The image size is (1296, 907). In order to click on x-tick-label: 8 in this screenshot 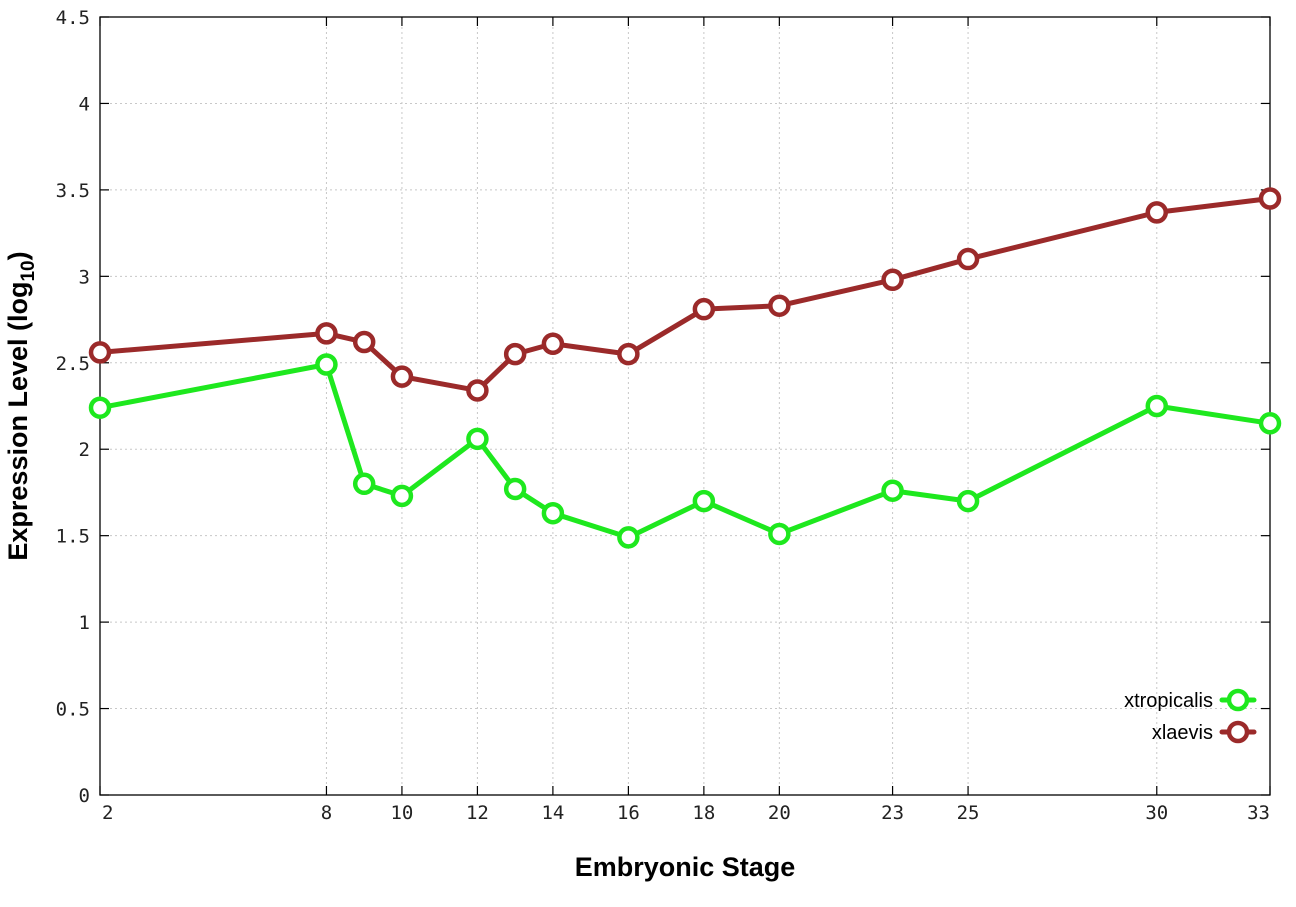, I will do `click(326, 813)`.